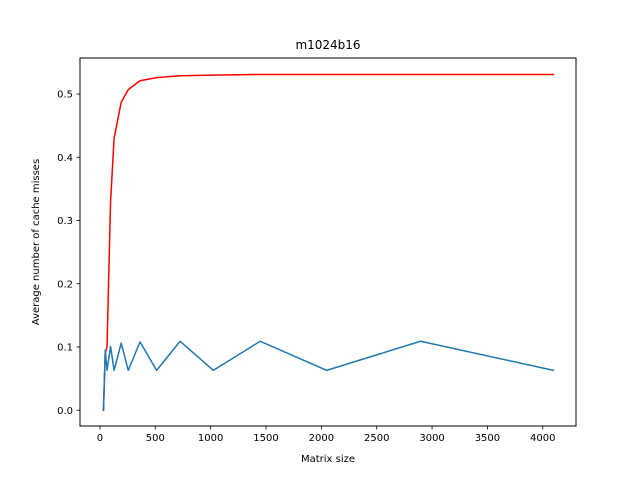 The height and width of the screenshot is (480, 640). What do you see at coordinates (376, 438) in the screenshot?
I see `x-tick-label: 2500` at bounding box center [376, 438].